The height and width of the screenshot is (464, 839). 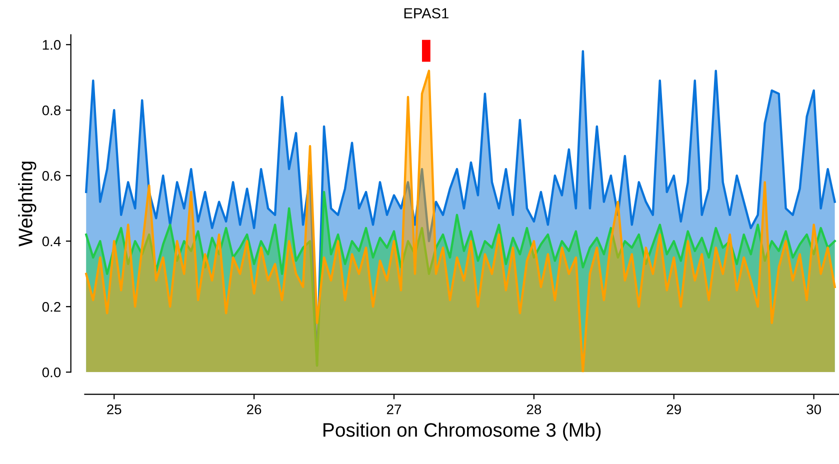 I want to click on band-label: EPAS1, so click(x=426, y=13).